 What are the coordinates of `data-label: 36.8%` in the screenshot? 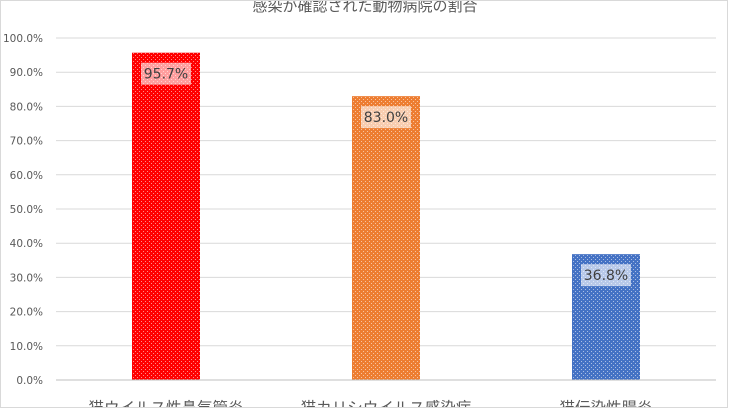 It's located at (606, 275).